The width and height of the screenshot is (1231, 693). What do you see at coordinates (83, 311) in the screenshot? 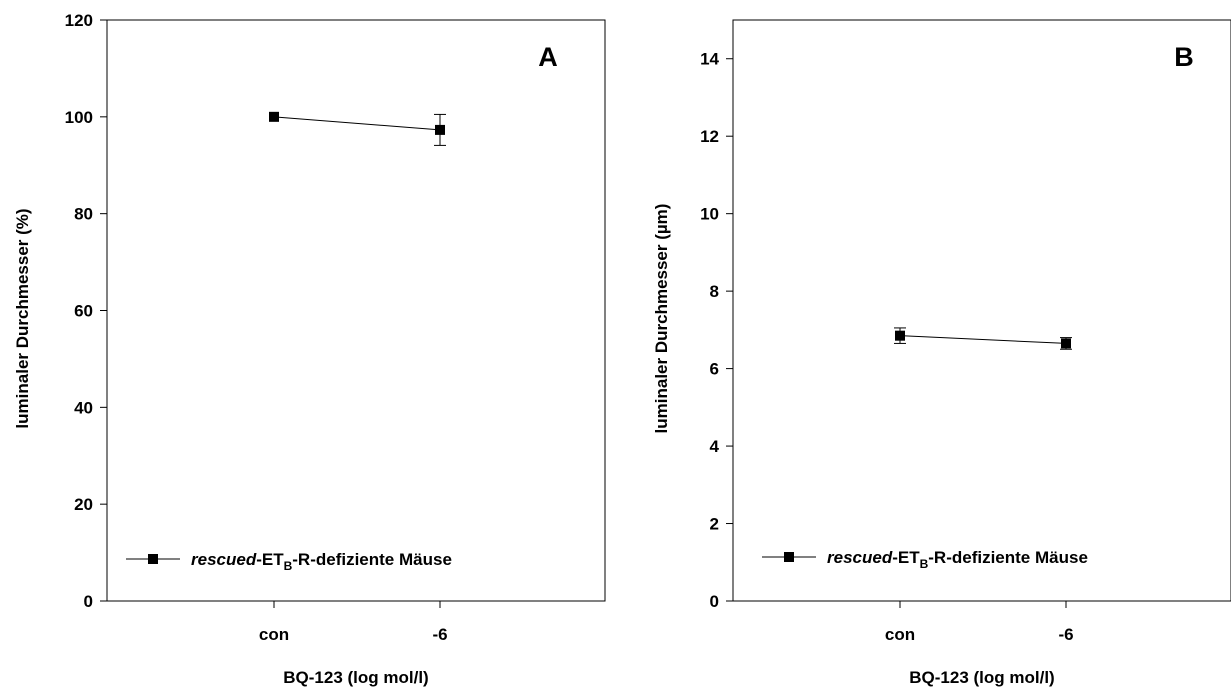
I see `y-tick-label: 60` at bounding box center [83, 311].